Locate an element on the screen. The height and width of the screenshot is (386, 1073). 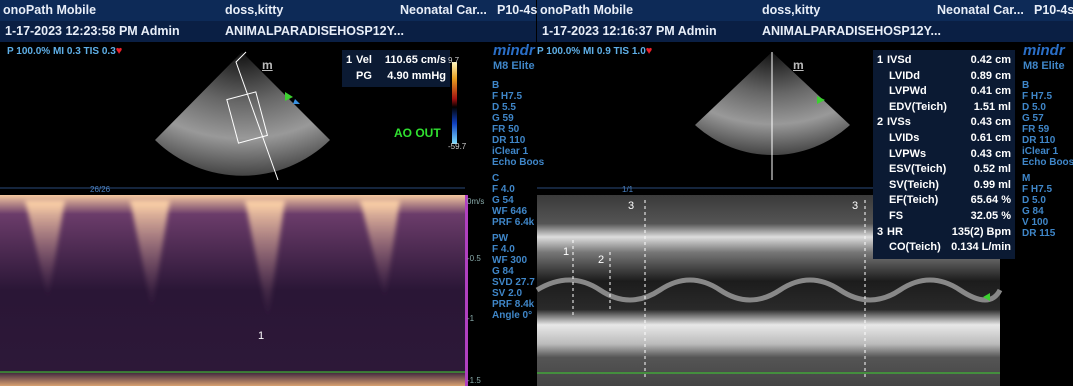
imaging-param: FR 50 is located at coordinates (506, 129).